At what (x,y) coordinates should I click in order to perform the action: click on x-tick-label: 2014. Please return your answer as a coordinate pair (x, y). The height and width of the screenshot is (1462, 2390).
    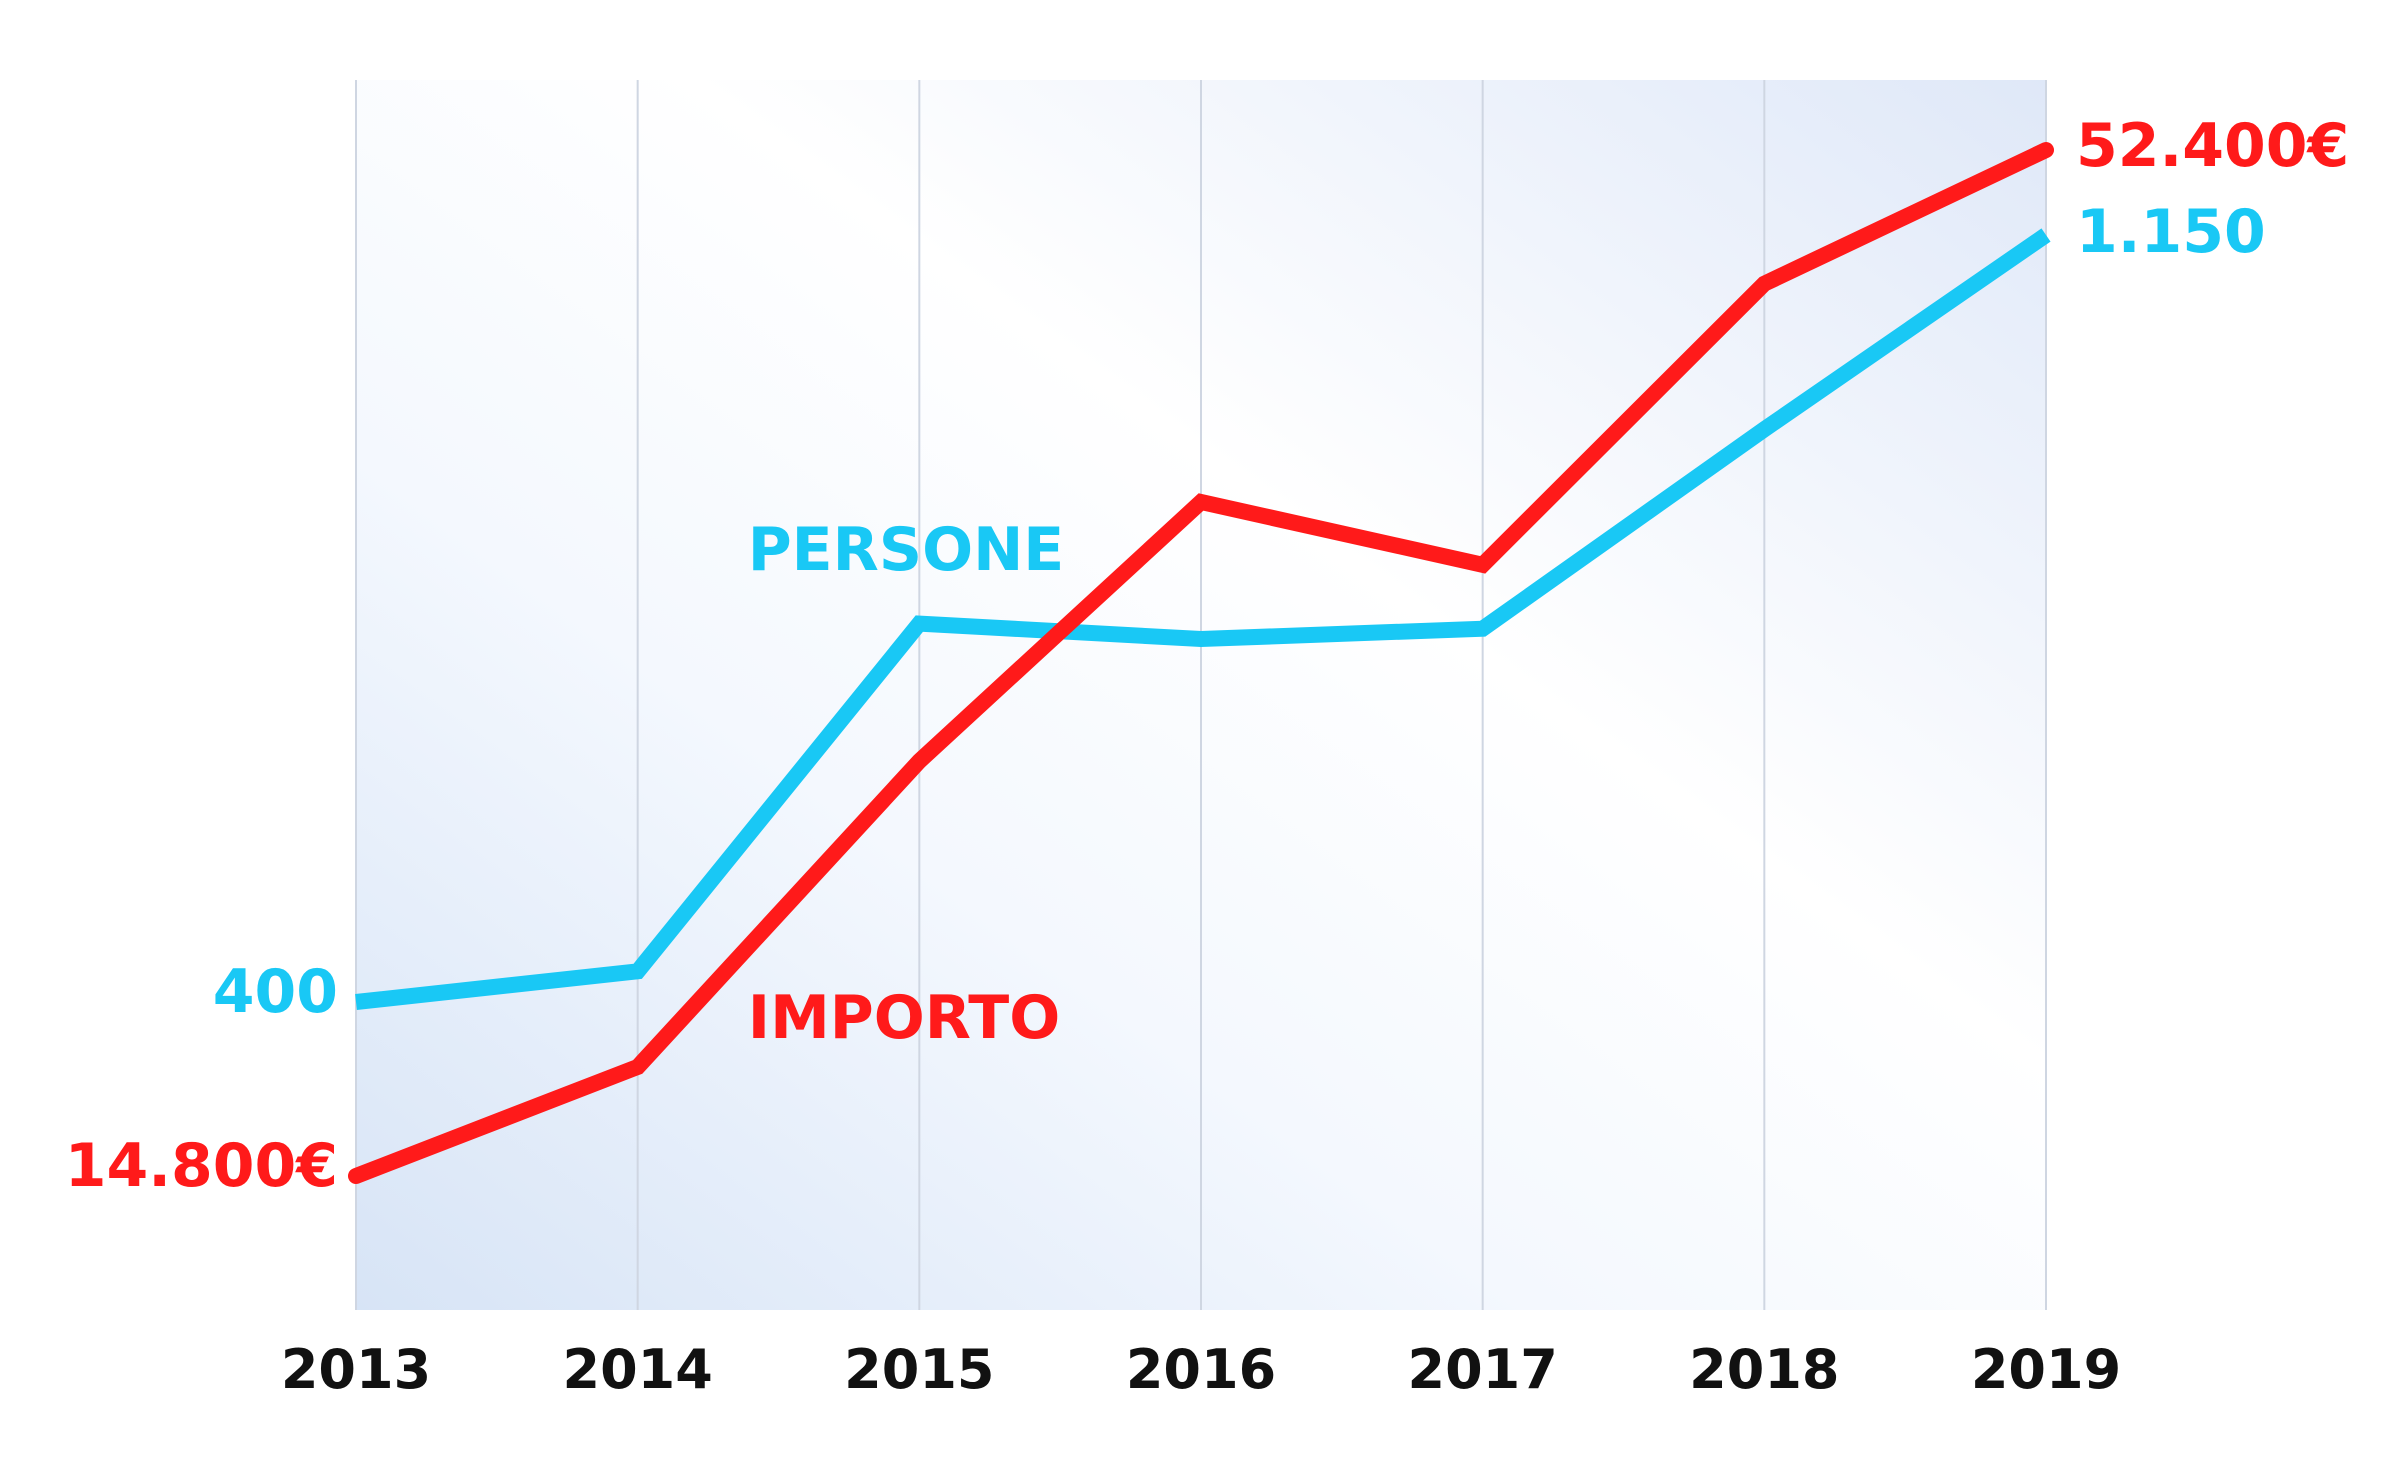
    Looking at the image, I should click on (638, 1369).